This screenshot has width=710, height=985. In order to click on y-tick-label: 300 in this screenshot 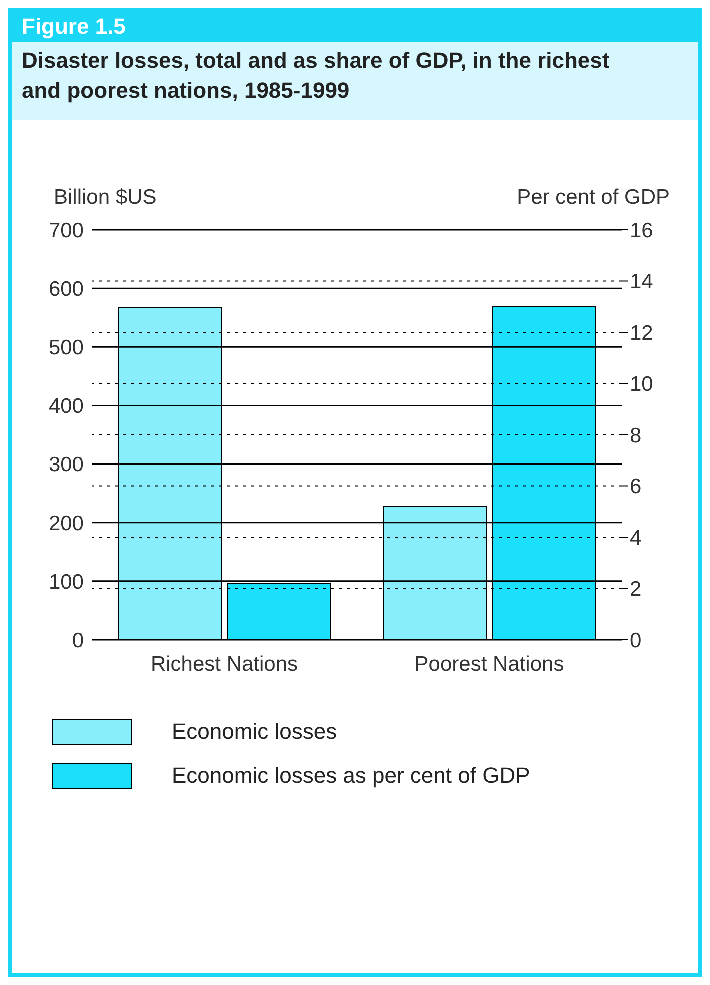, I will do `click(66, 465)`.